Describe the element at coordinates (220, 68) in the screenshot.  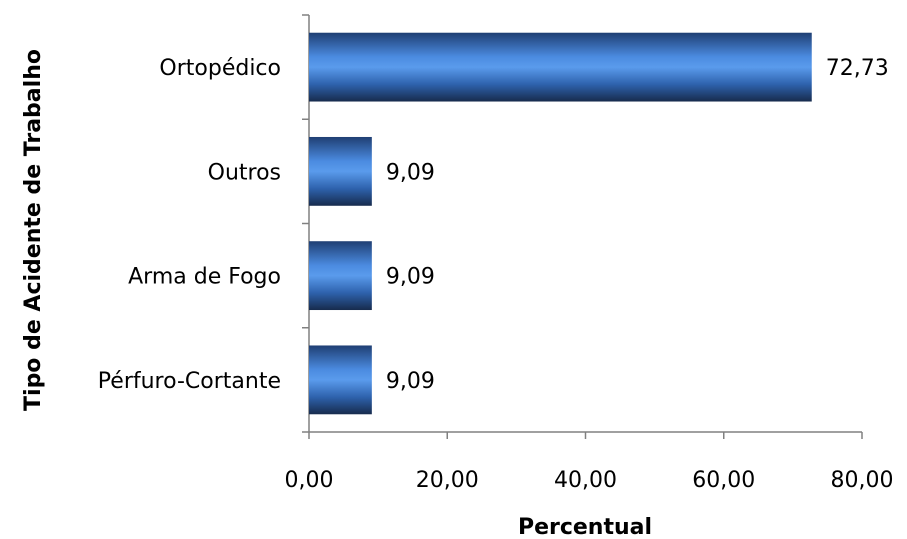
I see `category-label: Ortopédico` at that location.